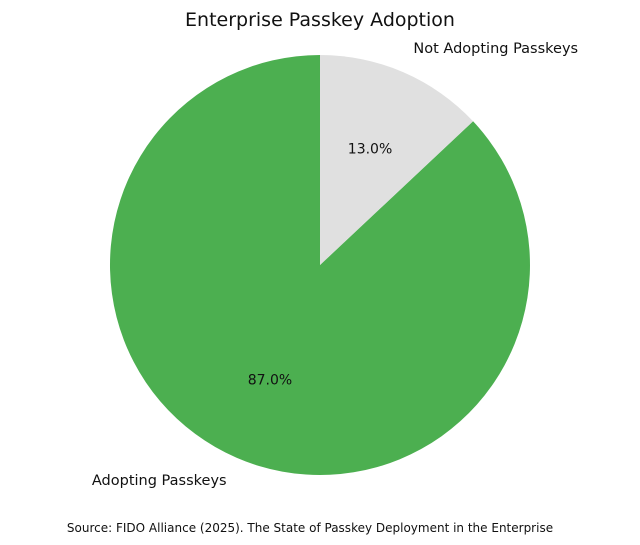 The image size is (640, 545). What do you see at coordinates (320, 20) in the screenshot?
I see `chart-title: Enterprise Passkey Adoption` at bounding box center [320, 20].